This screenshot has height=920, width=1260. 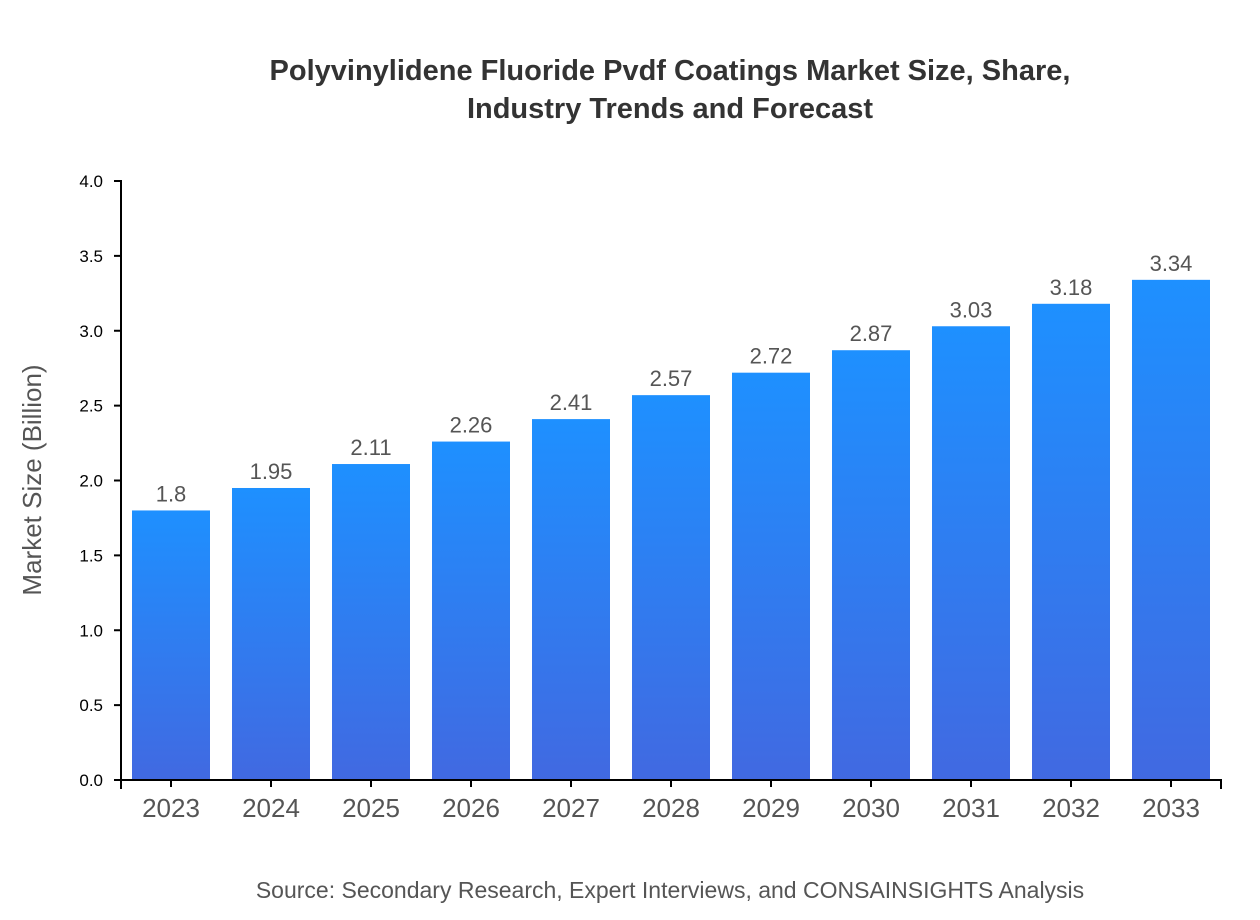 I want to click on bar-2028, so click(x=671, y=587).